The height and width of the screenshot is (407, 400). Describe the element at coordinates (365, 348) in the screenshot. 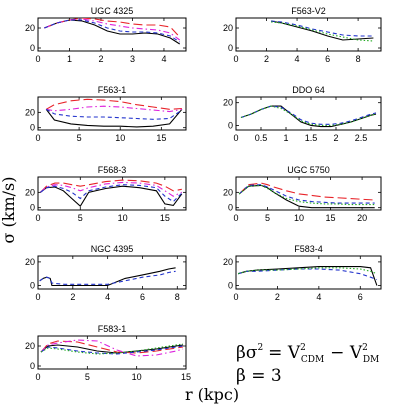

I see `formula-sup-3: 2` at that location.